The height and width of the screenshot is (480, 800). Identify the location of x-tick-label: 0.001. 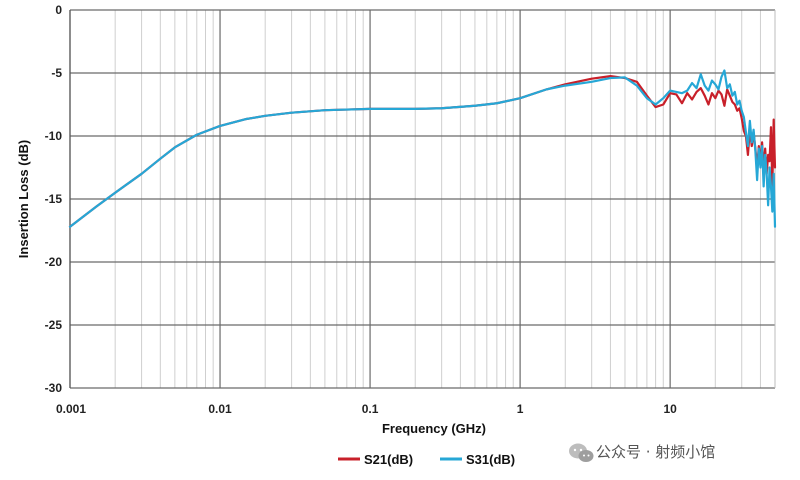
(71, 409).